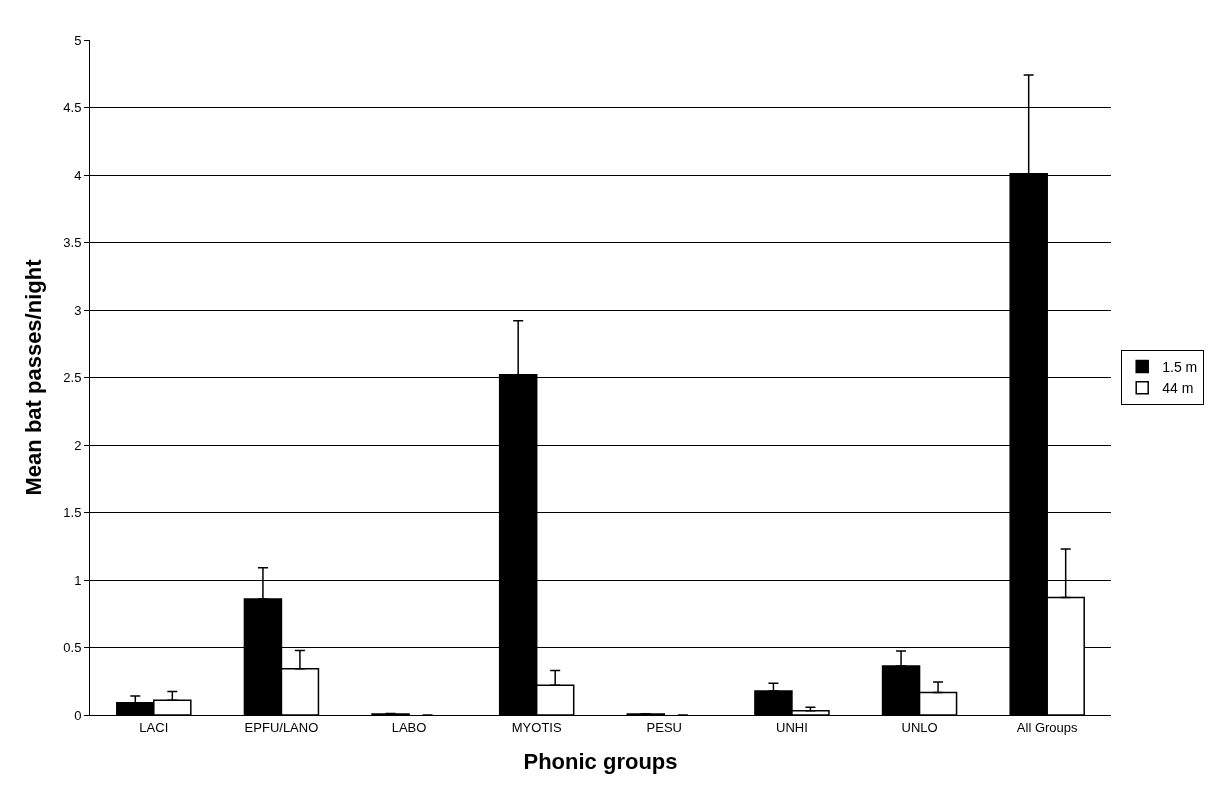 The image size is (1216, 805). What do you see at coordinates (600, 762) in the screenshot?
I see `x-axis-title: Phonic groups` at bounding box center [600, 762].